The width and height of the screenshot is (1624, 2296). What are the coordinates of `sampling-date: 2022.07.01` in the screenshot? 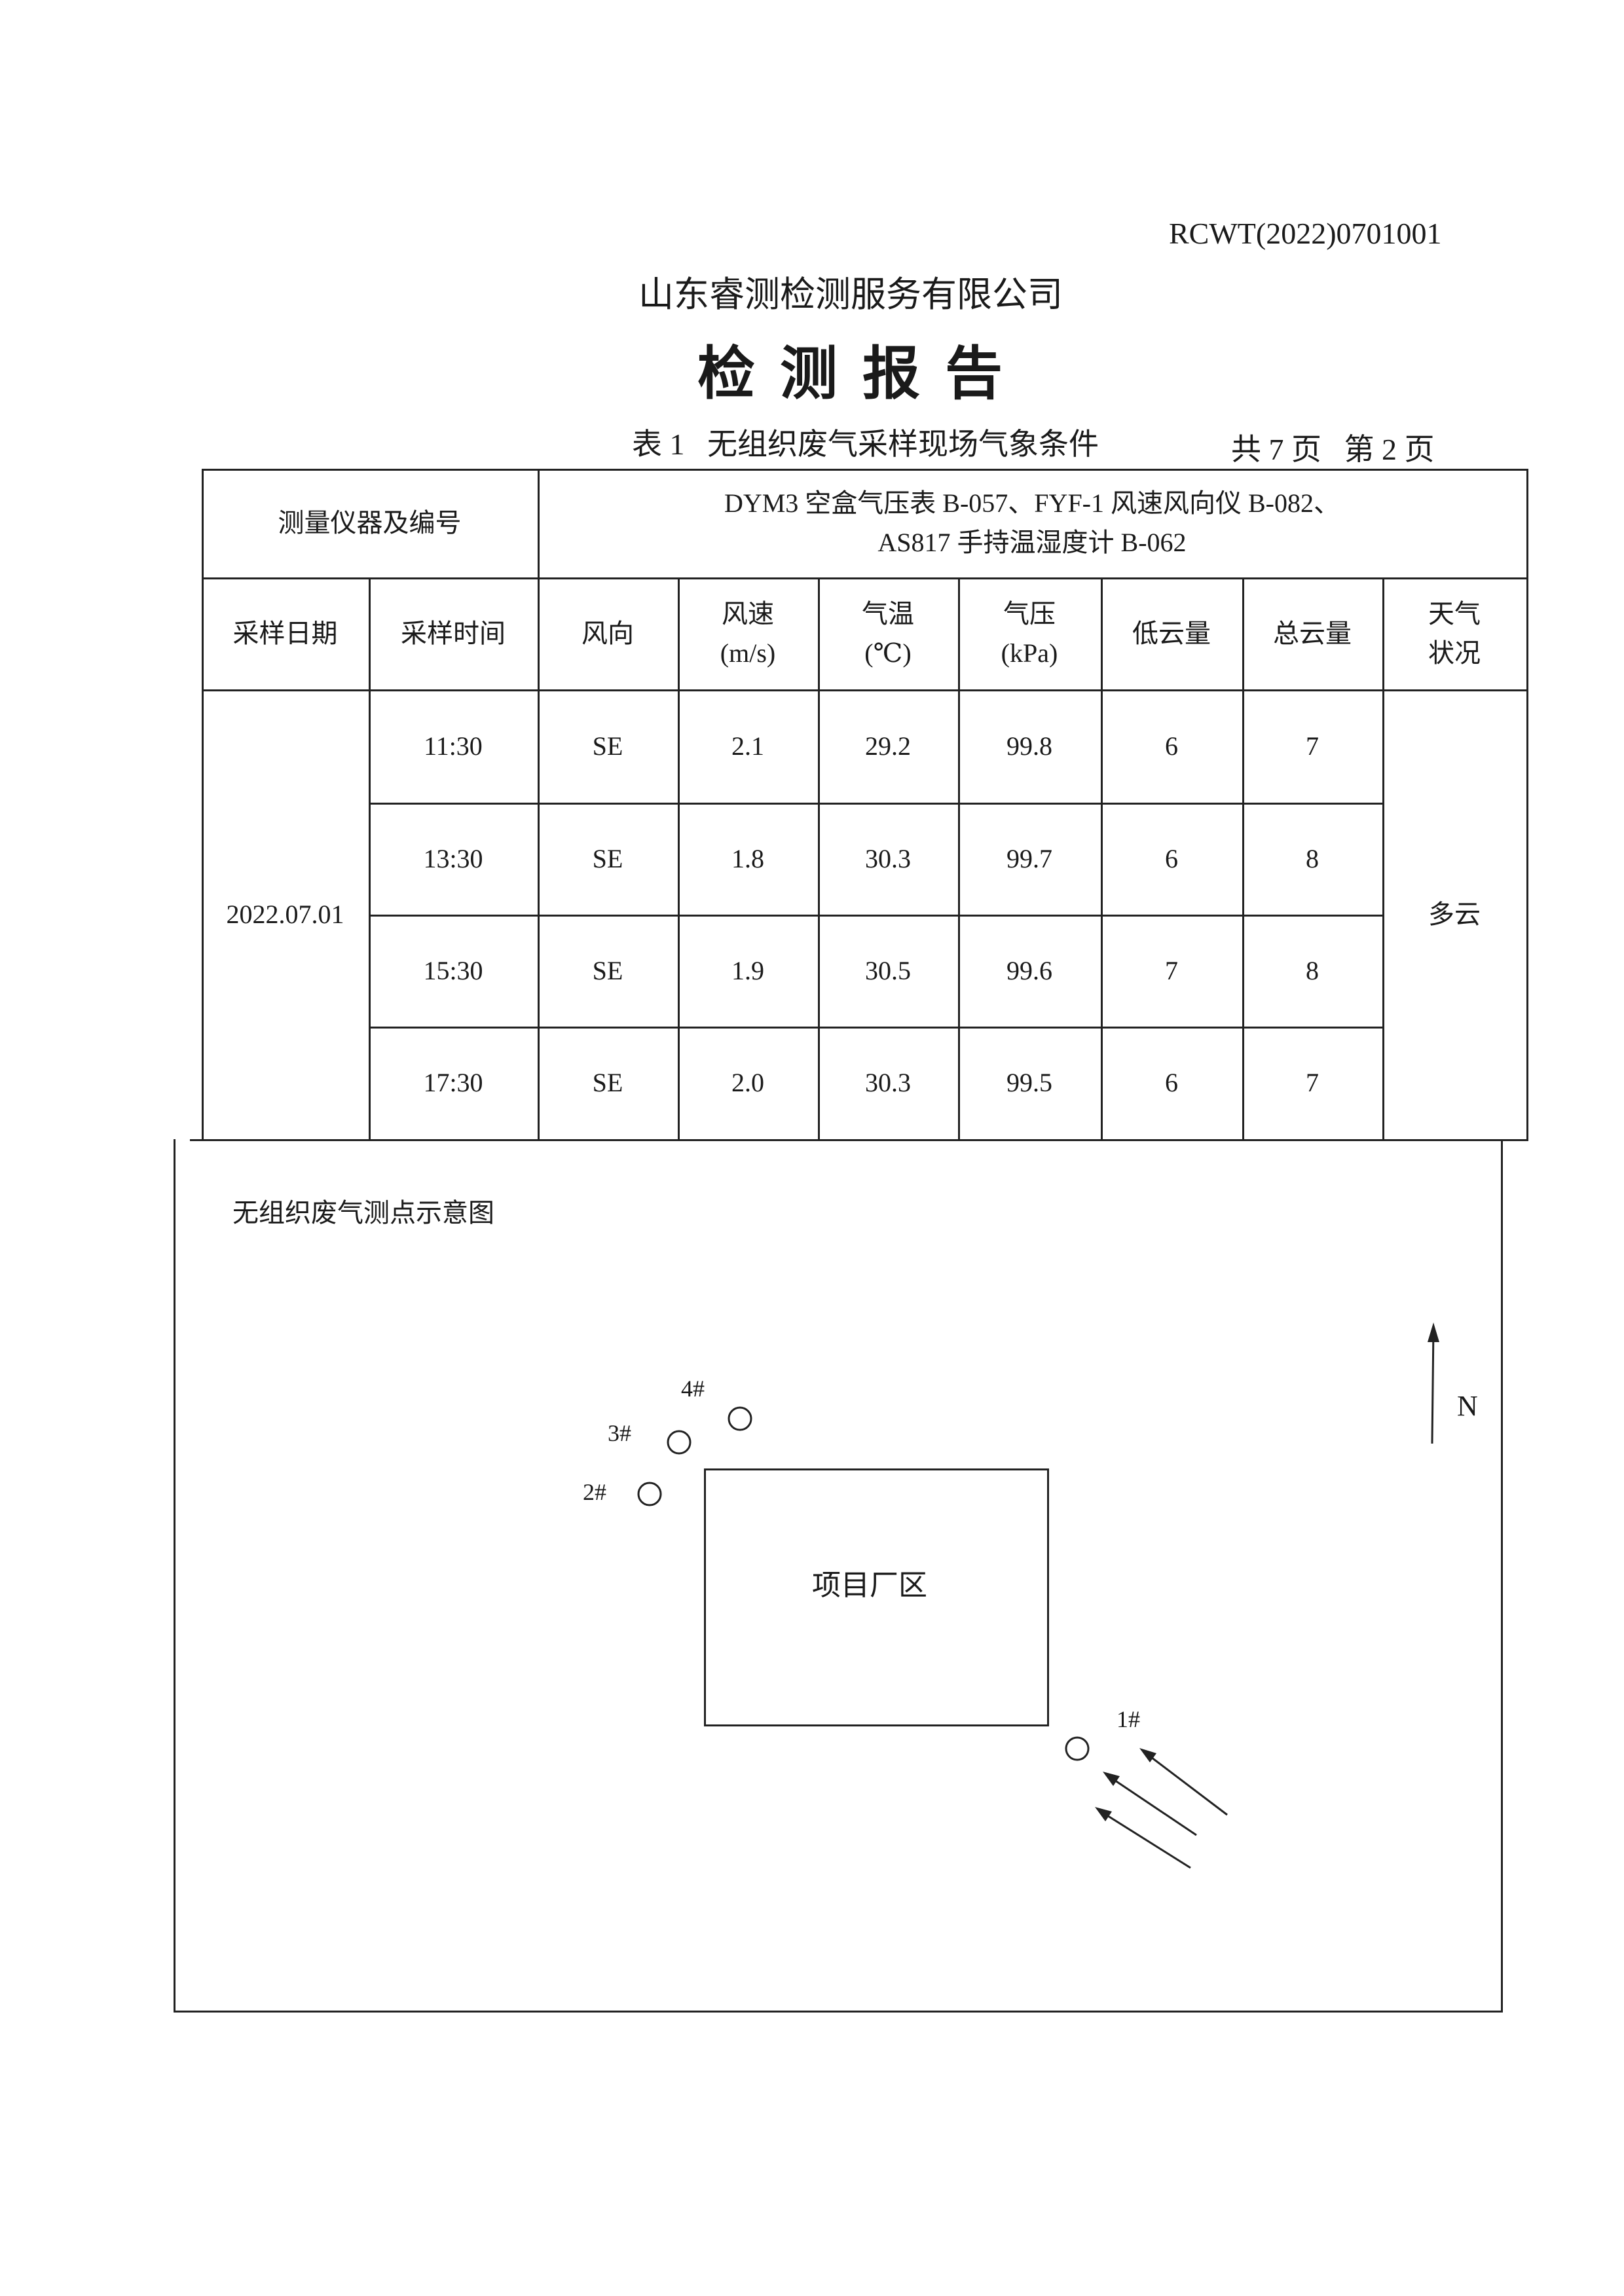 It's located at (285, 914).